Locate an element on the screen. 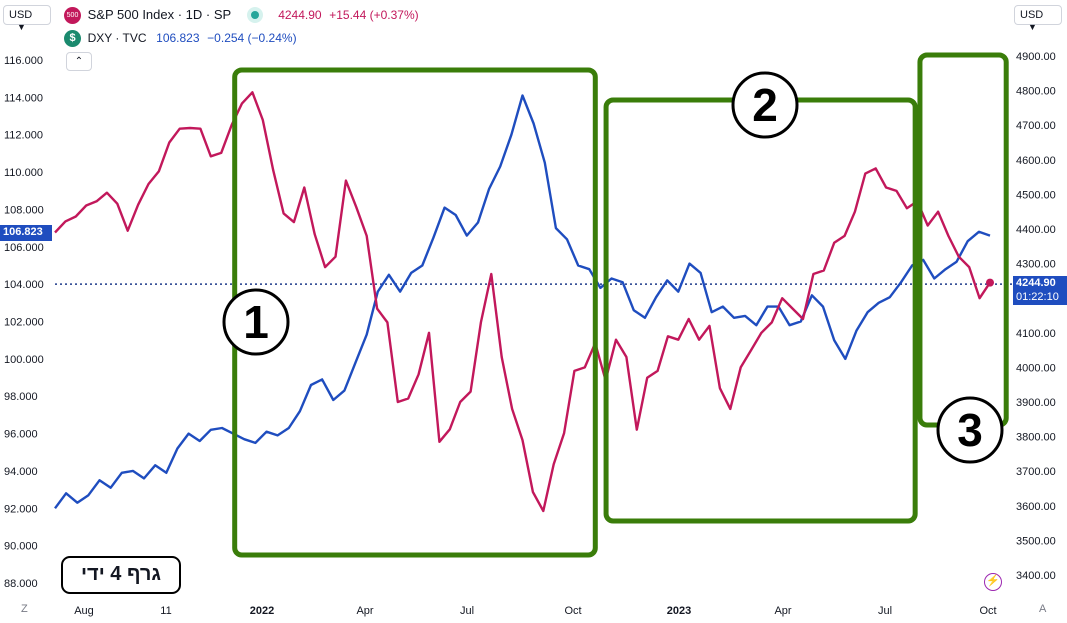  currency-left-label: USD is located at coordinates (21, 15).